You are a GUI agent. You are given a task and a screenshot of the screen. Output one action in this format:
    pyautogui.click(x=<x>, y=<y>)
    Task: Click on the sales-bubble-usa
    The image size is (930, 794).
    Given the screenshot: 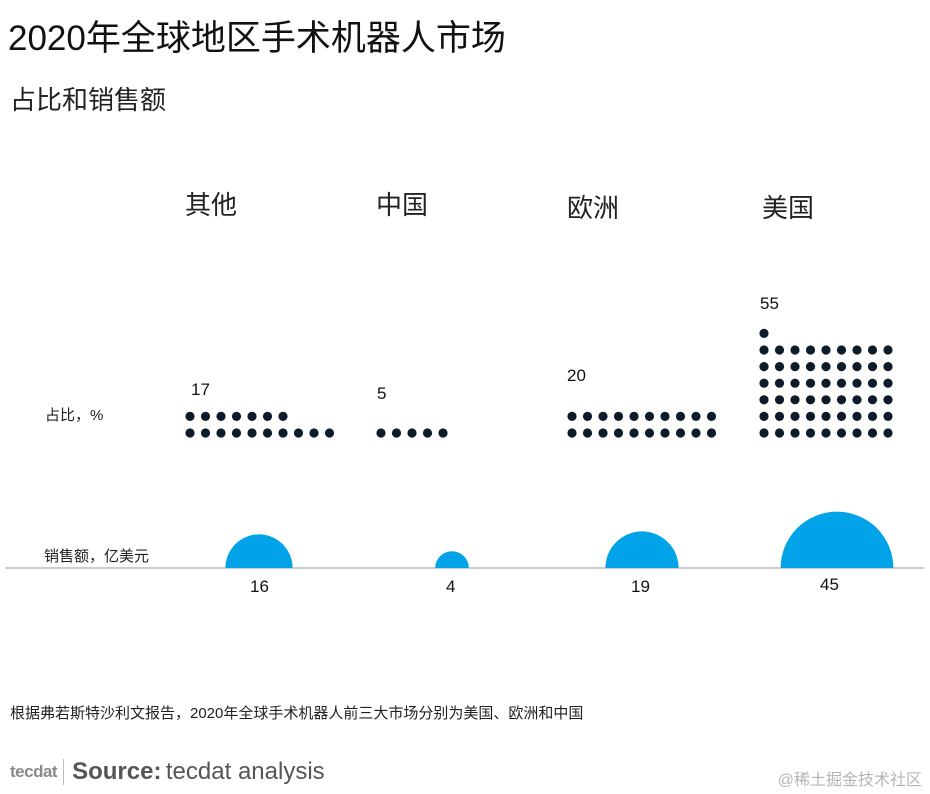 What is the action you would take?
    pyautogui.click(x=837, y=539)
    